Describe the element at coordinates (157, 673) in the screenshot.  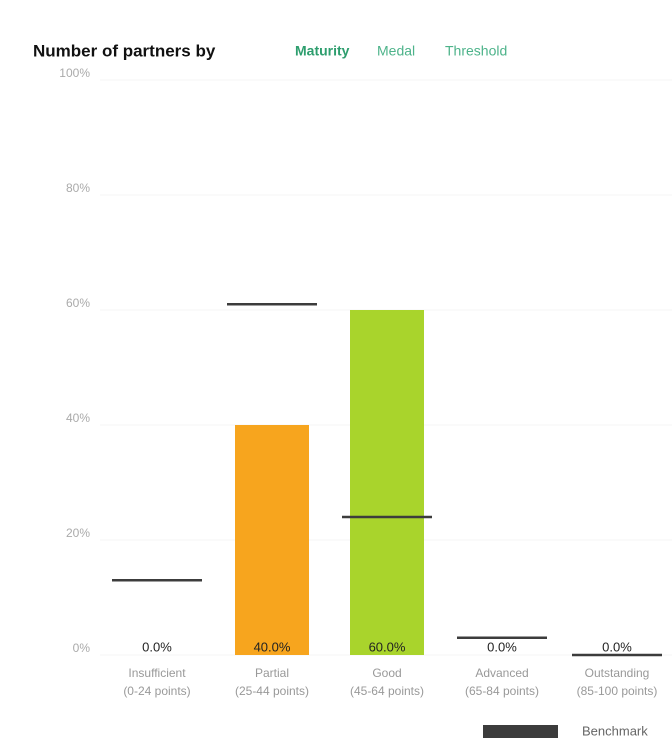
I see `x-tick-label: Insufficient` at that location.